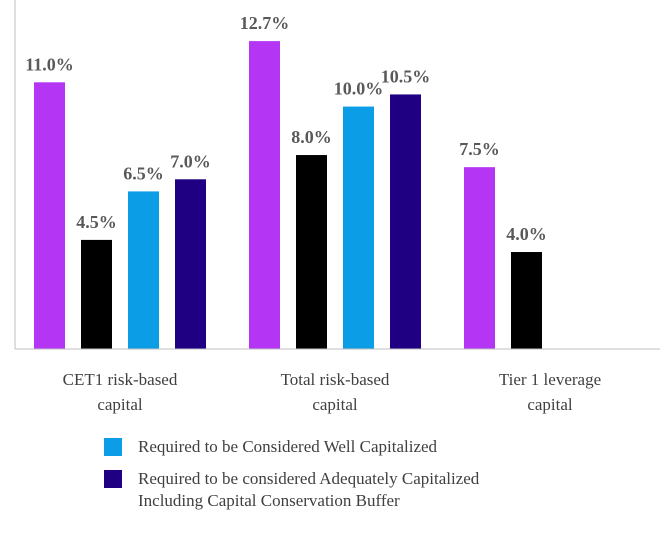  Describe the element at coordinates (311, 137) in the screenshot. I see `value-label-s1-c1: 8.0%` at that location.